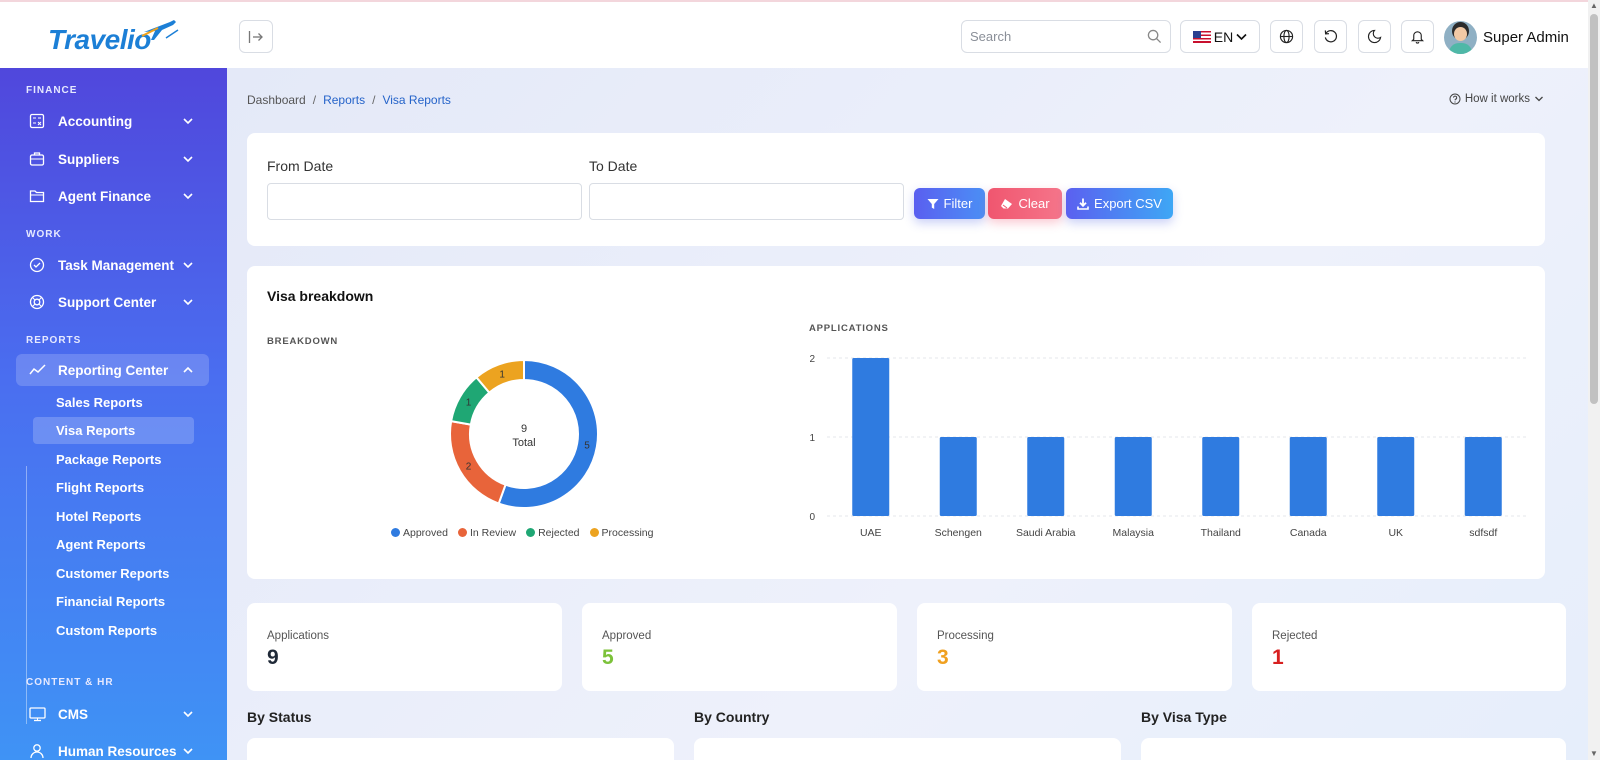  Describe the element at coordinates (112, 714) in the screenshot. I see `sidebar-item-cms: CMS` at that location.